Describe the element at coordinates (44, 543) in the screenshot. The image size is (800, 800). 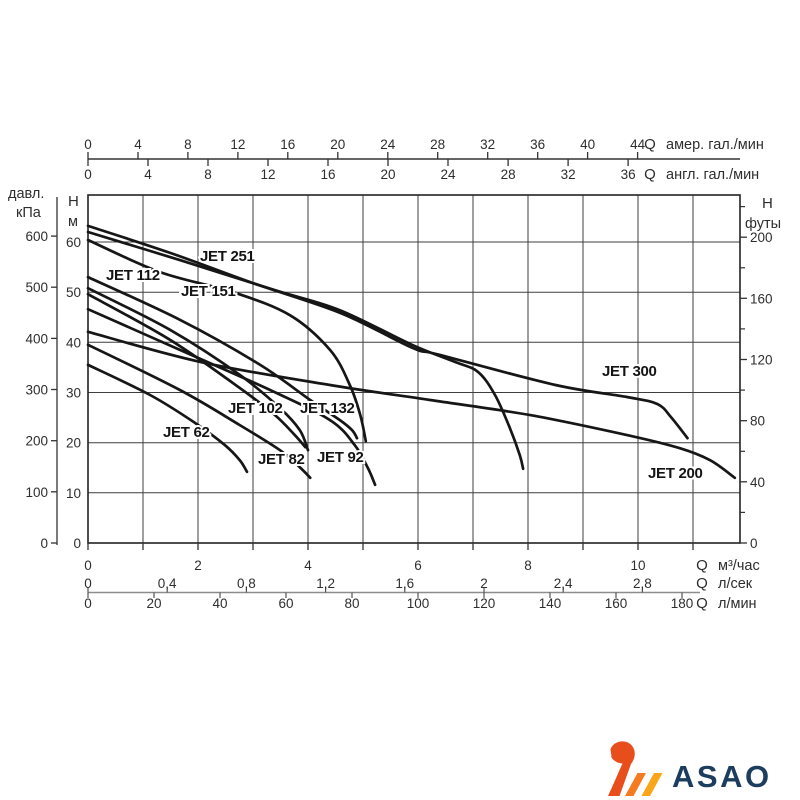
I see `kpa-tick-label: 0` at that location.